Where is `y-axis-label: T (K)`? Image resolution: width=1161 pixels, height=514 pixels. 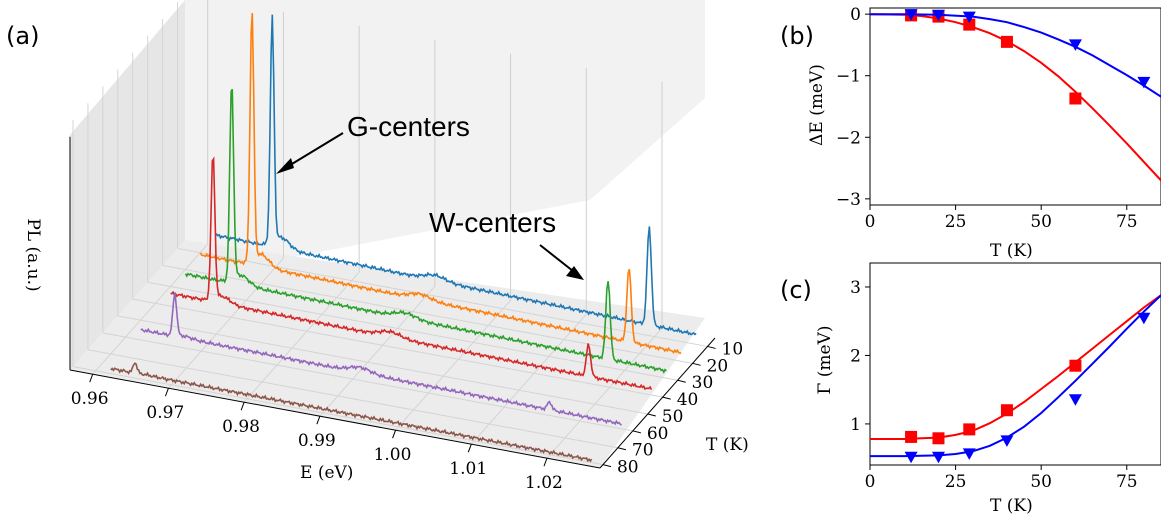
y-axis-label: T (K) is located at coordinates (727, 445).